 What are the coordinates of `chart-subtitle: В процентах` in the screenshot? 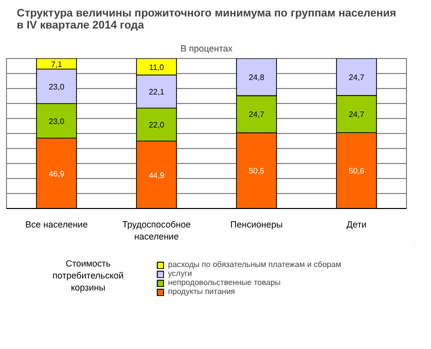 It's located at (206, 49).